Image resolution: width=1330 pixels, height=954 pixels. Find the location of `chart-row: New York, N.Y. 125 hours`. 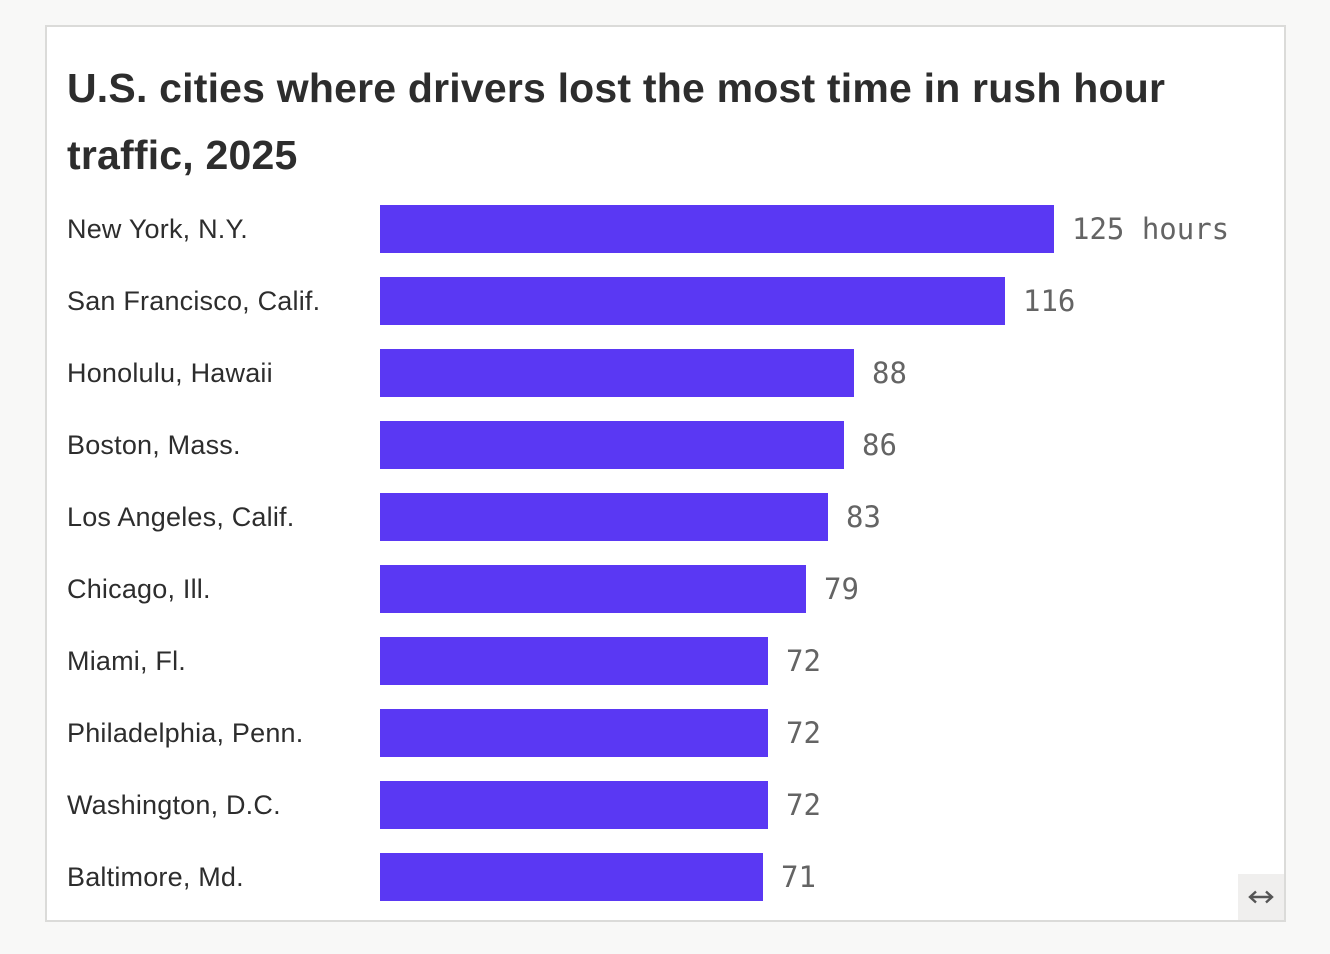

chart-row: New York, N.Y. 125 hours is located at coordinates (665, 229).